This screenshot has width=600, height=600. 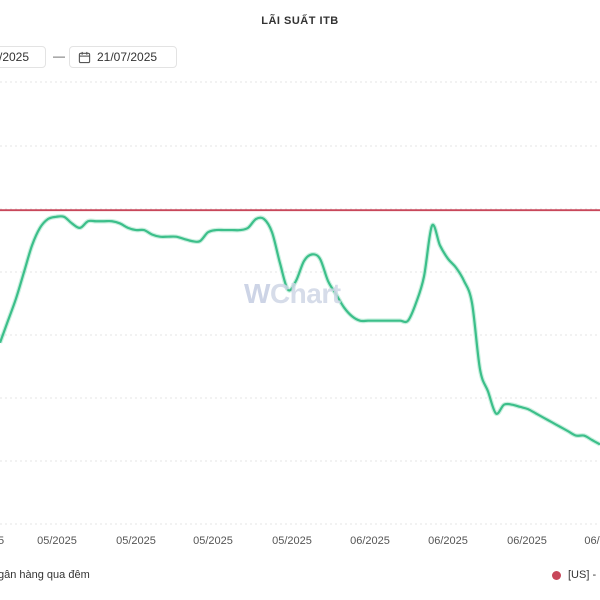 I want to click on date-to-value: 21/07/2025, so click(x=127, y=57).